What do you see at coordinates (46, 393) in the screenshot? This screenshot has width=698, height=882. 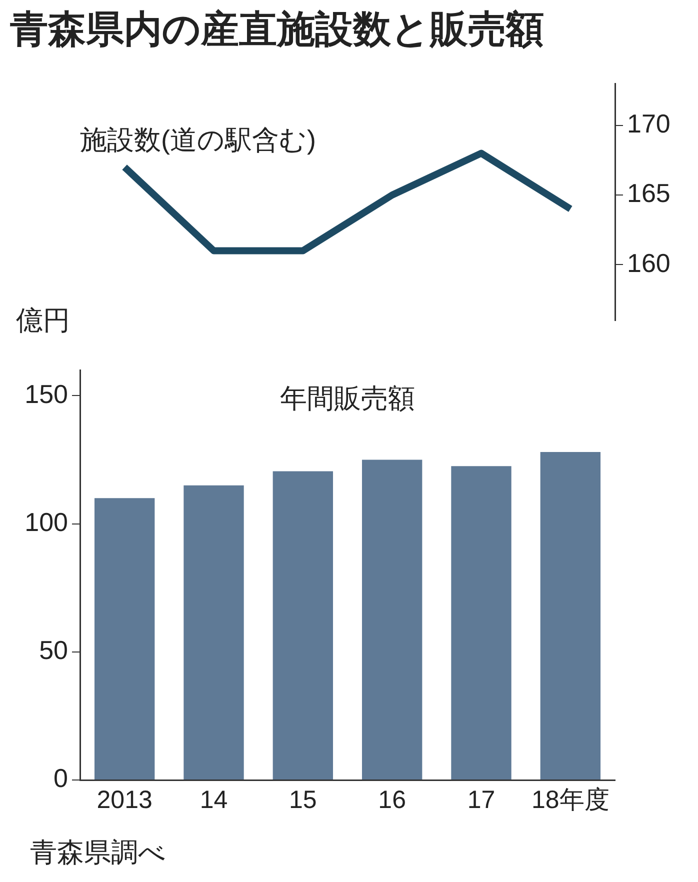 I see `y-tick-label: 150` at bounding box center [46, 393].